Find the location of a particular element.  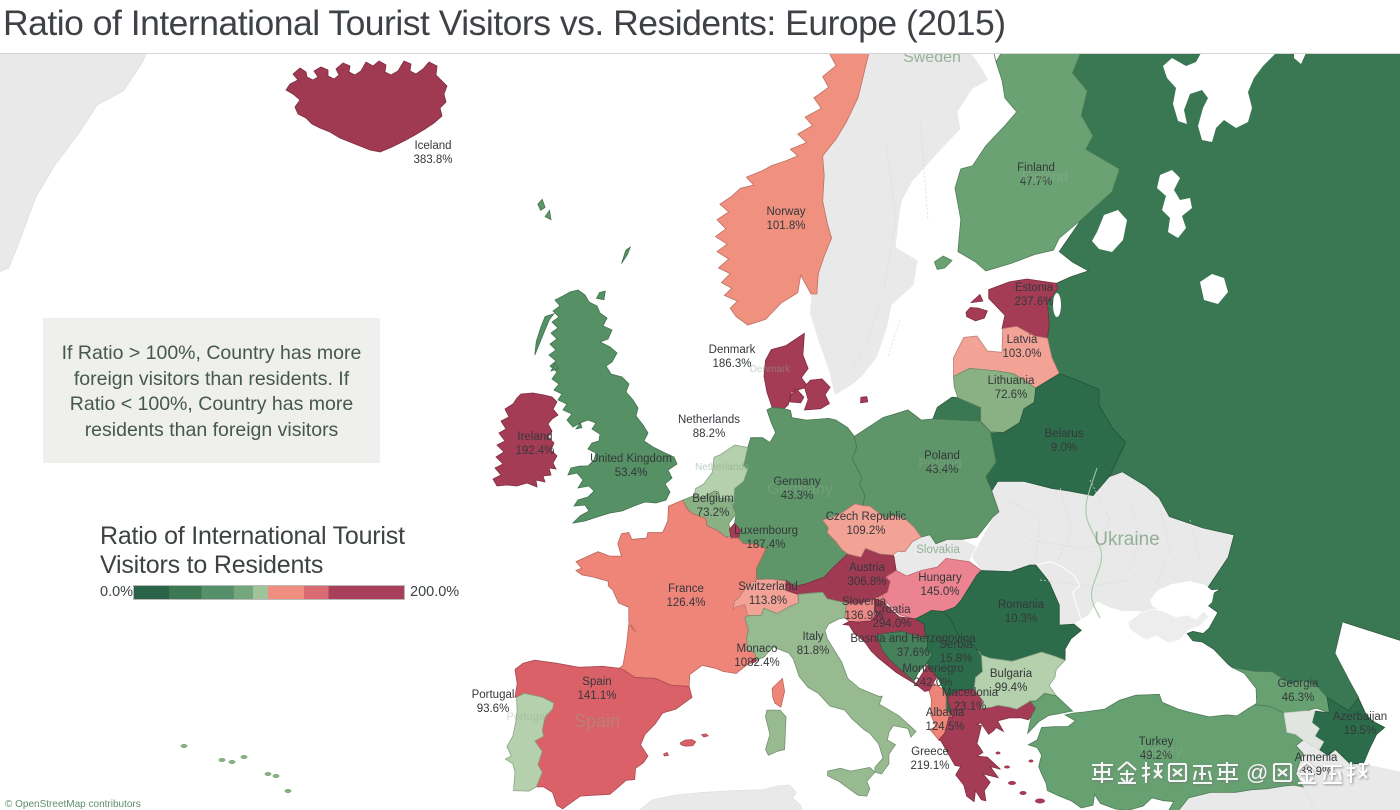

svg-text: 10.3% is located at coordinates (1021, 619).